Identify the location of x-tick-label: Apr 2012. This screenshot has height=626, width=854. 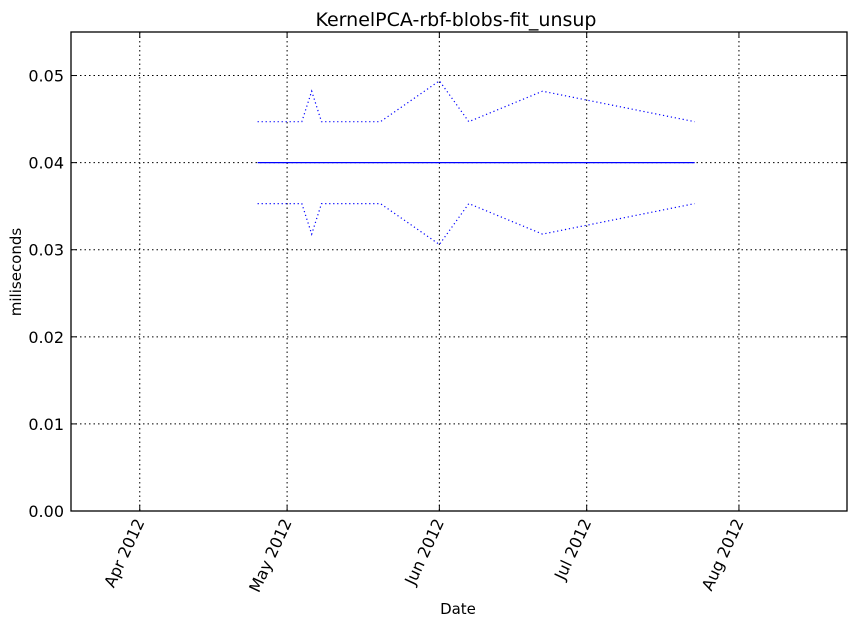
(124, 553).